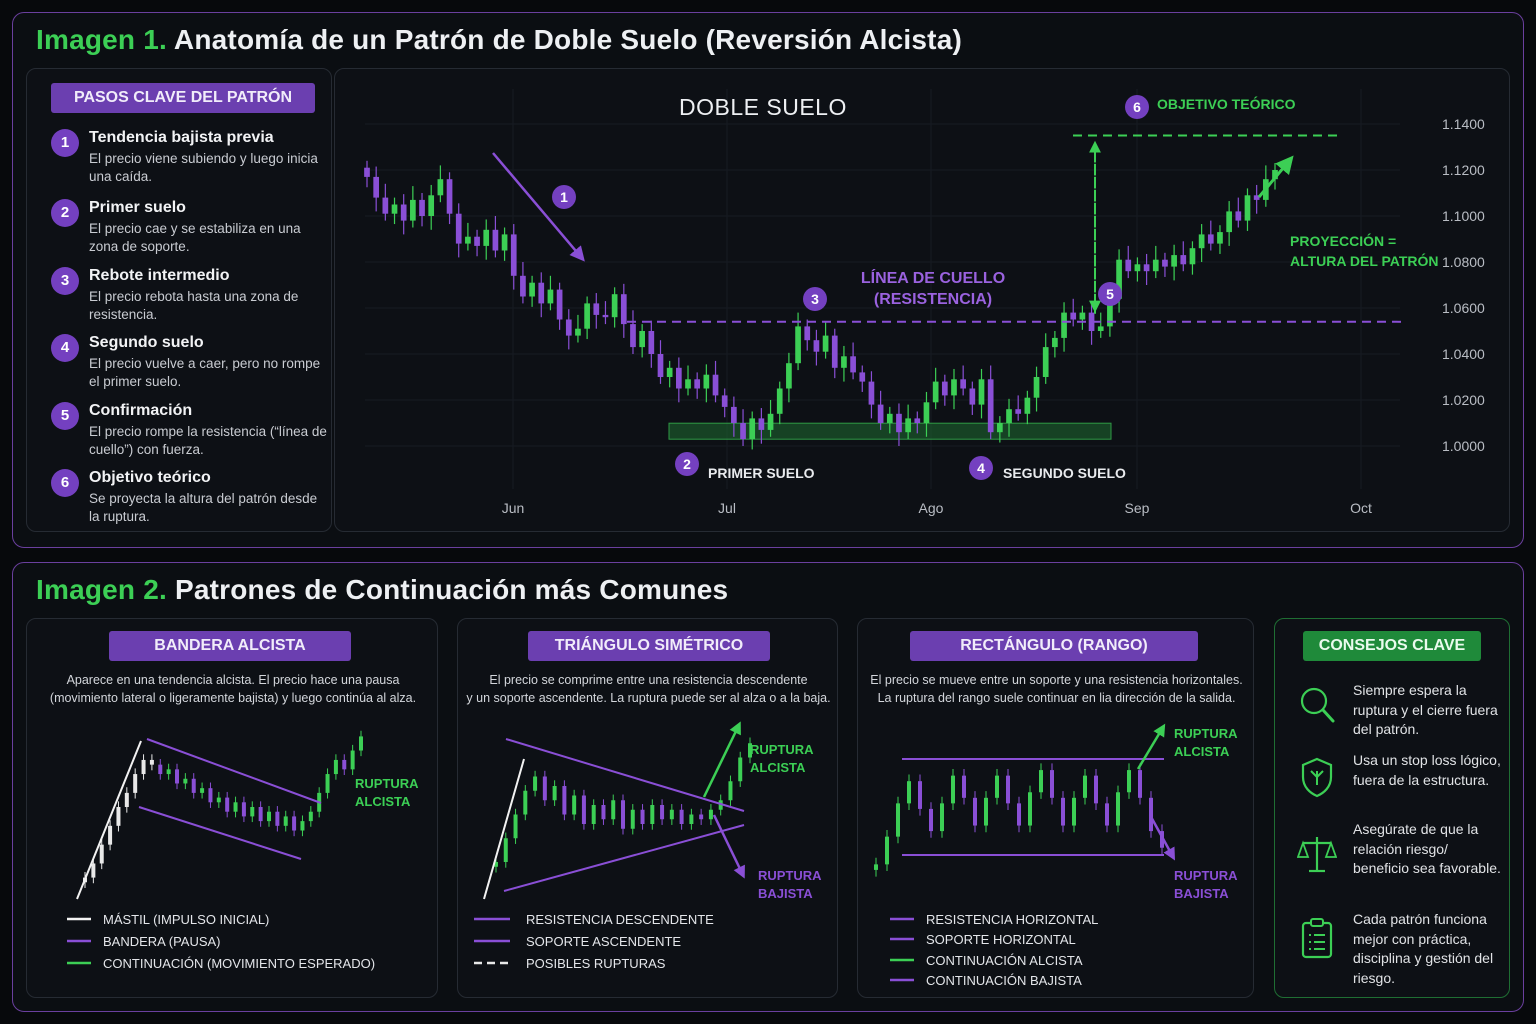 This screenshot has height=1024, width=1536. I want to click on marker-2-text: 2, so click(687, 464).